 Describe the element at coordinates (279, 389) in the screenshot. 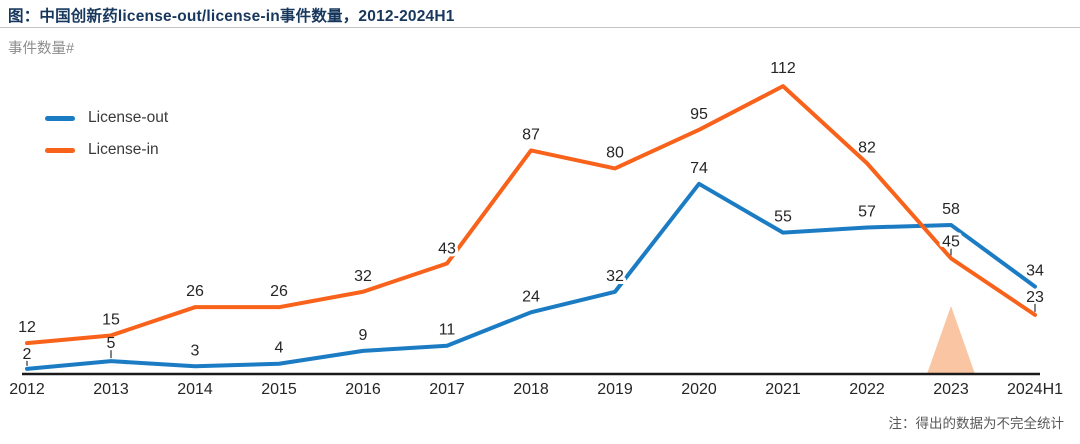

I see `x-tick-label-2015: 2015` at that location.